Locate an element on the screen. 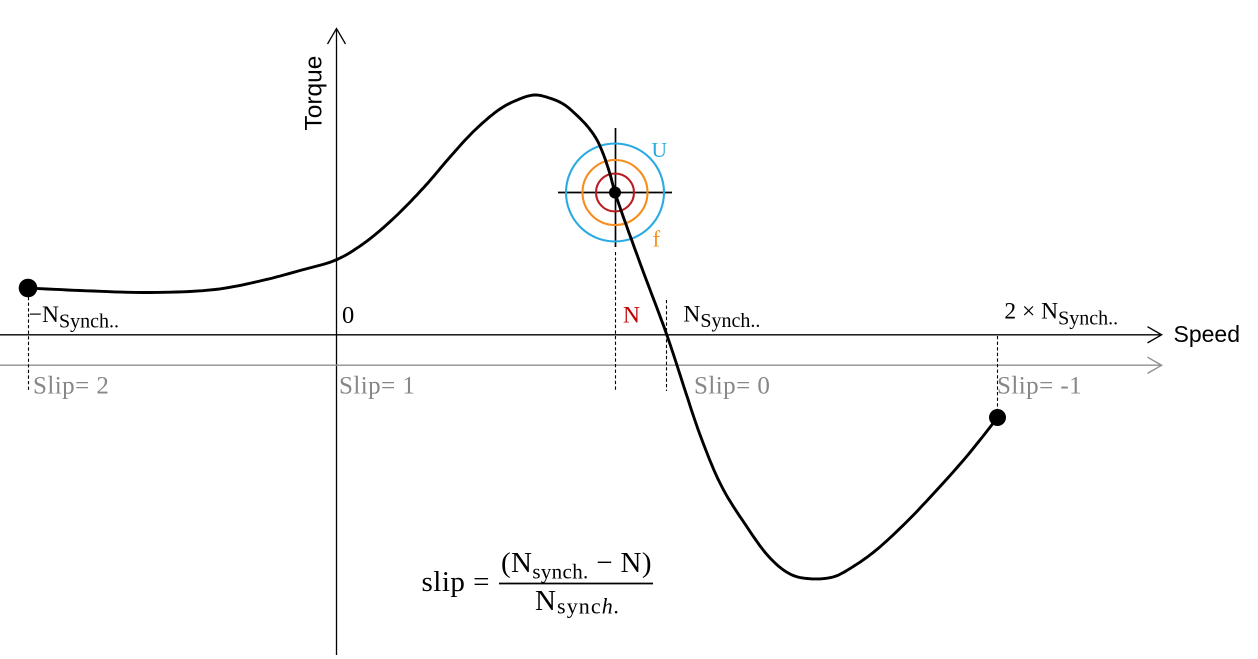 This screenshot has height=659, width=1258. svg-text: NSynch.. is located at coordinates (721, 317).